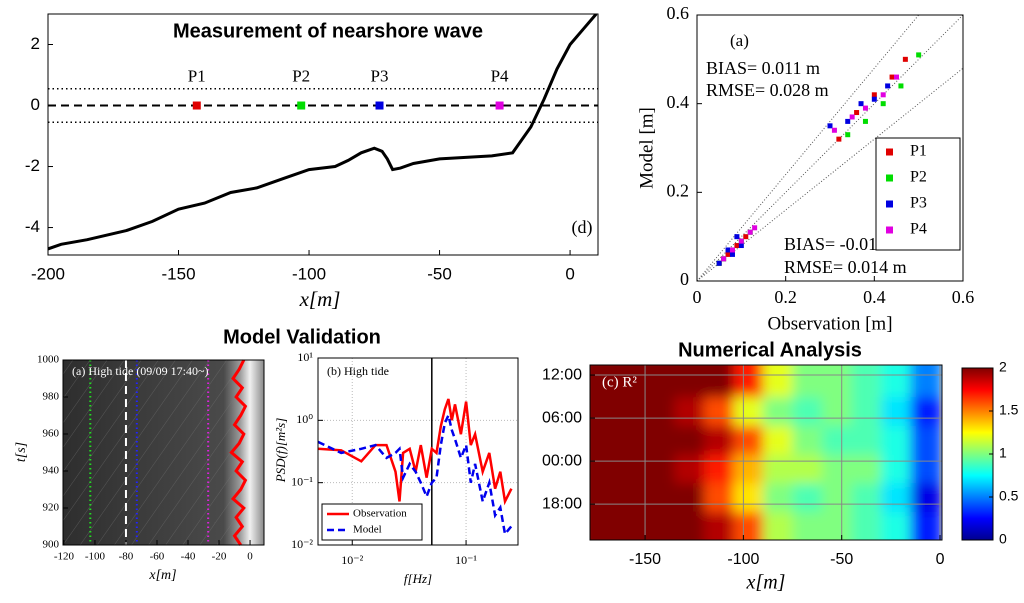 The height and width of the screenshot is (603, 1024). I want to click on y-tick-label: 900, so click(51, 545).